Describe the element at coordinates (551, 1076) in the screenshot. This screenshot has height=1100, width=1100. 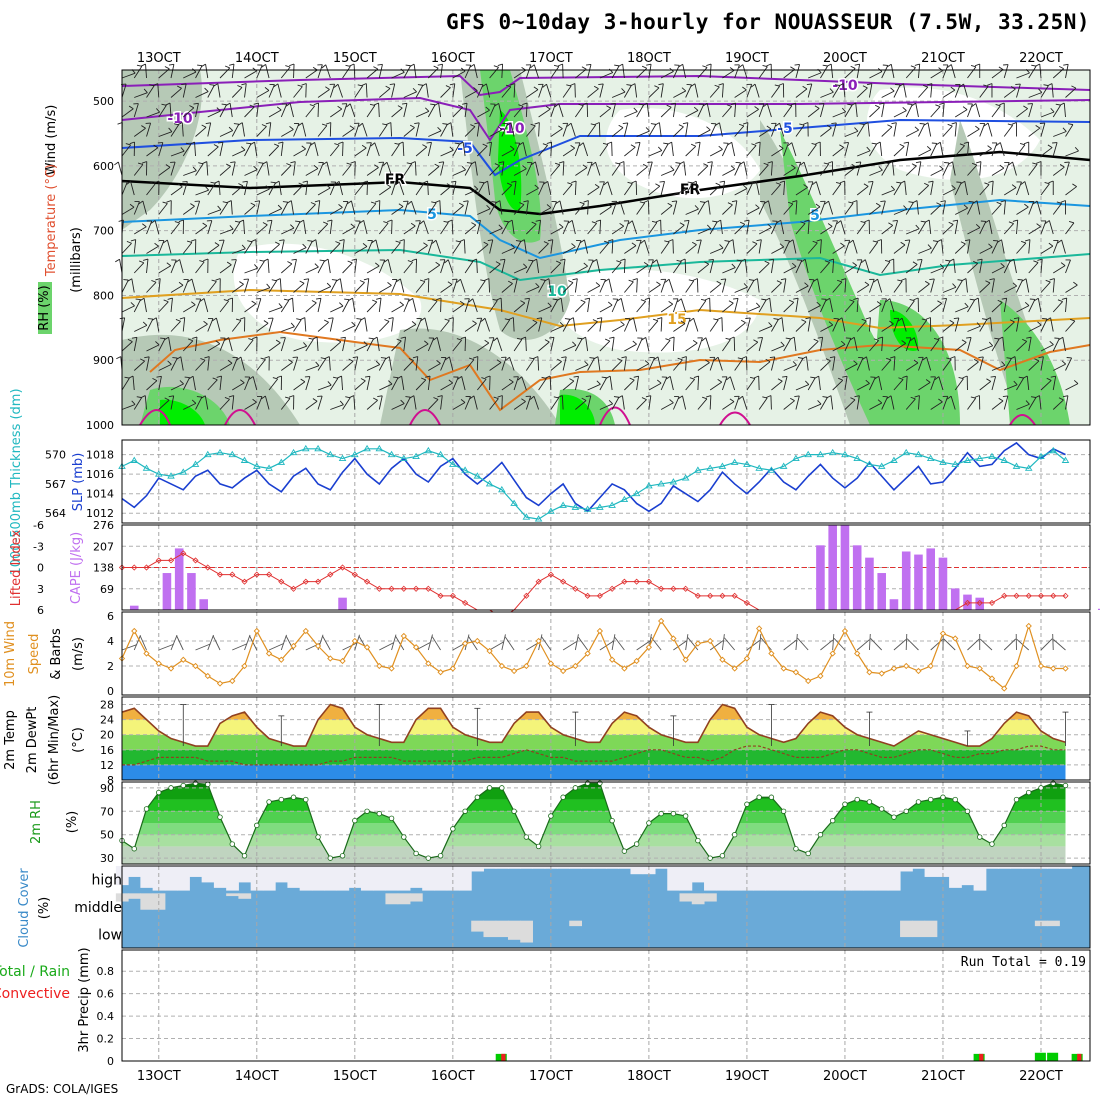
I see `x-tick-label: 17OCT` at that location.